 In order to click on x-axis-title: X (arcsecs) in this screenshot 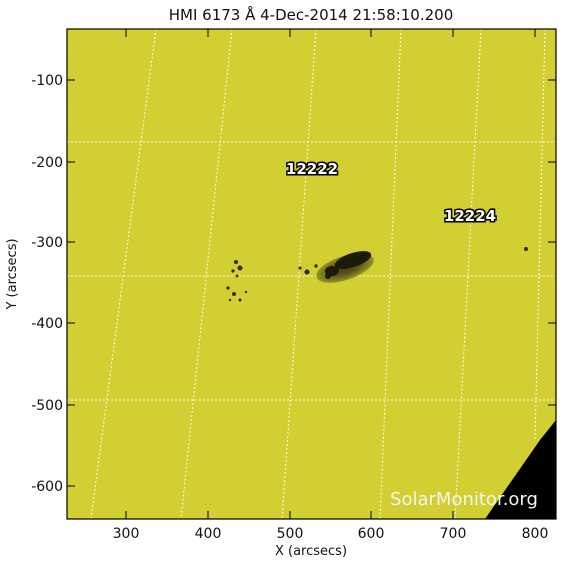, I will do `click(311, 551)`.